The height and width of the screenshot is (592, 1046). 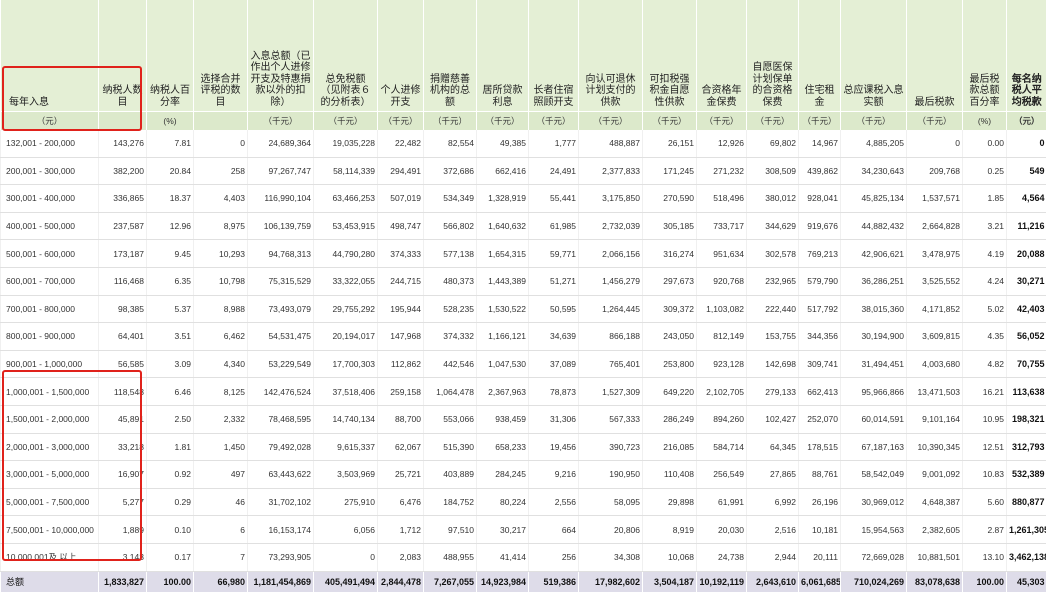 I want to click on table-cell: 733,717, so click(x=722, y=226).